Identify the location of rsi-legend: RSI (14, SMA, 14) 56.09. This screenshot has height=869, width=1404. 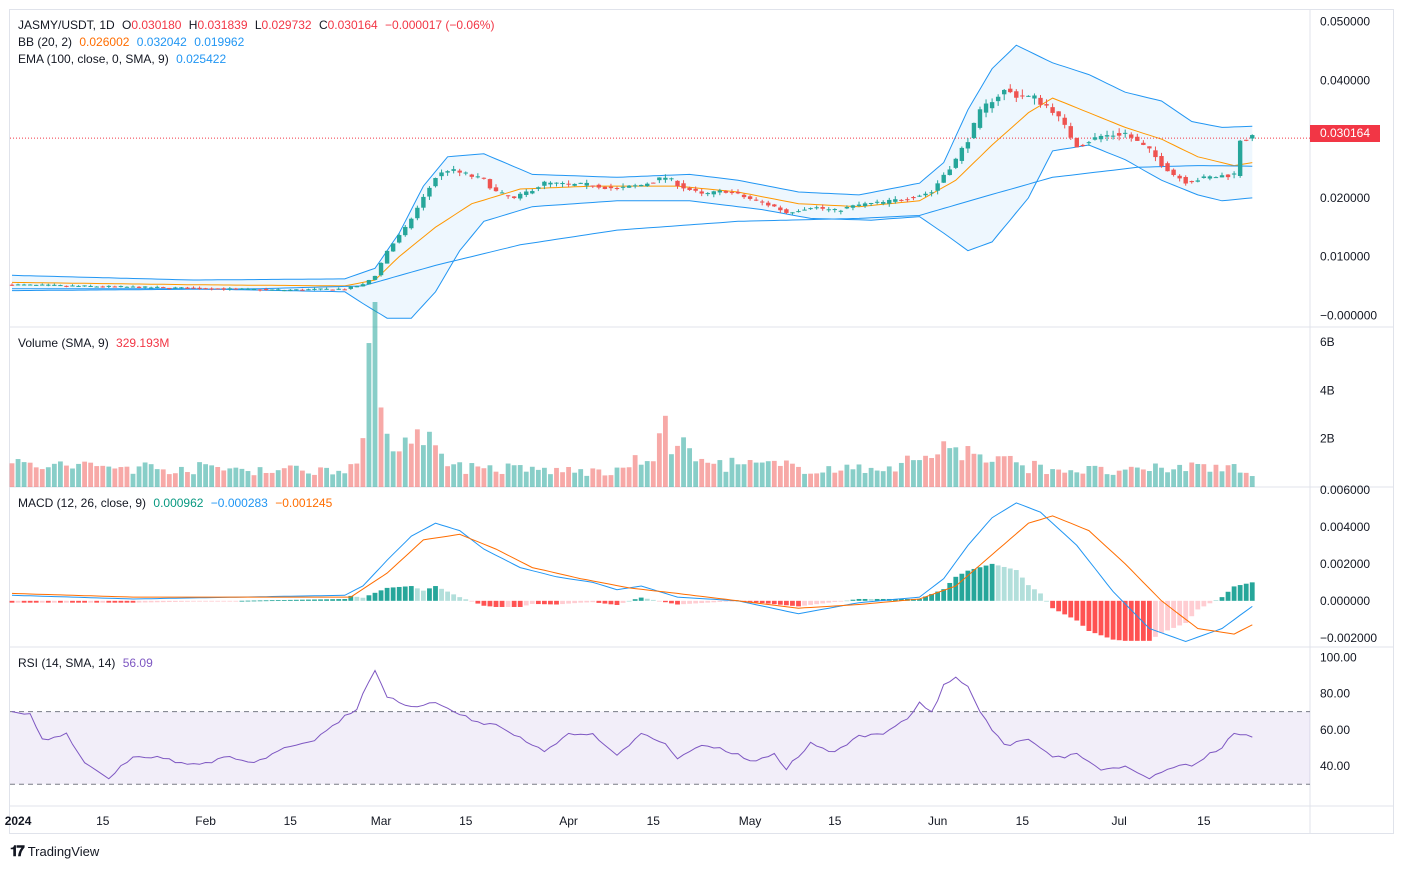
(87, 663).